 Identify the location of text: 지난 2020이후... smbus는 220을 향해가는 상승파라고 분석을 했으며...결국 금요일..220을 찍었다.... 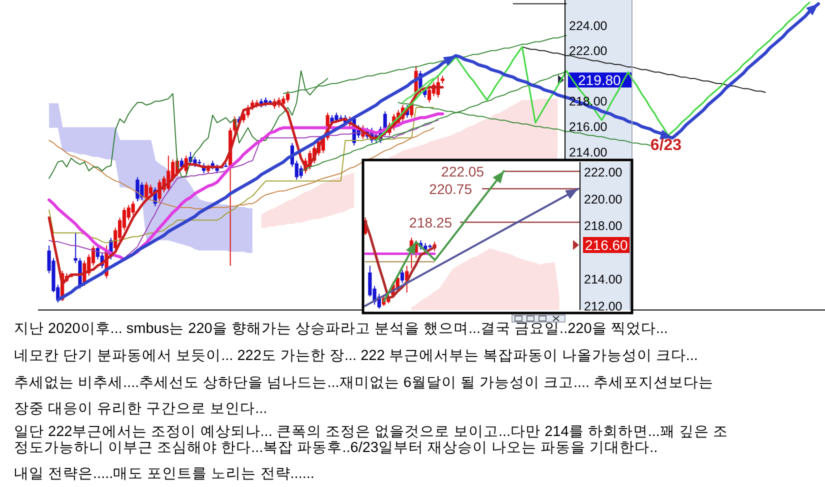
(341, 329).